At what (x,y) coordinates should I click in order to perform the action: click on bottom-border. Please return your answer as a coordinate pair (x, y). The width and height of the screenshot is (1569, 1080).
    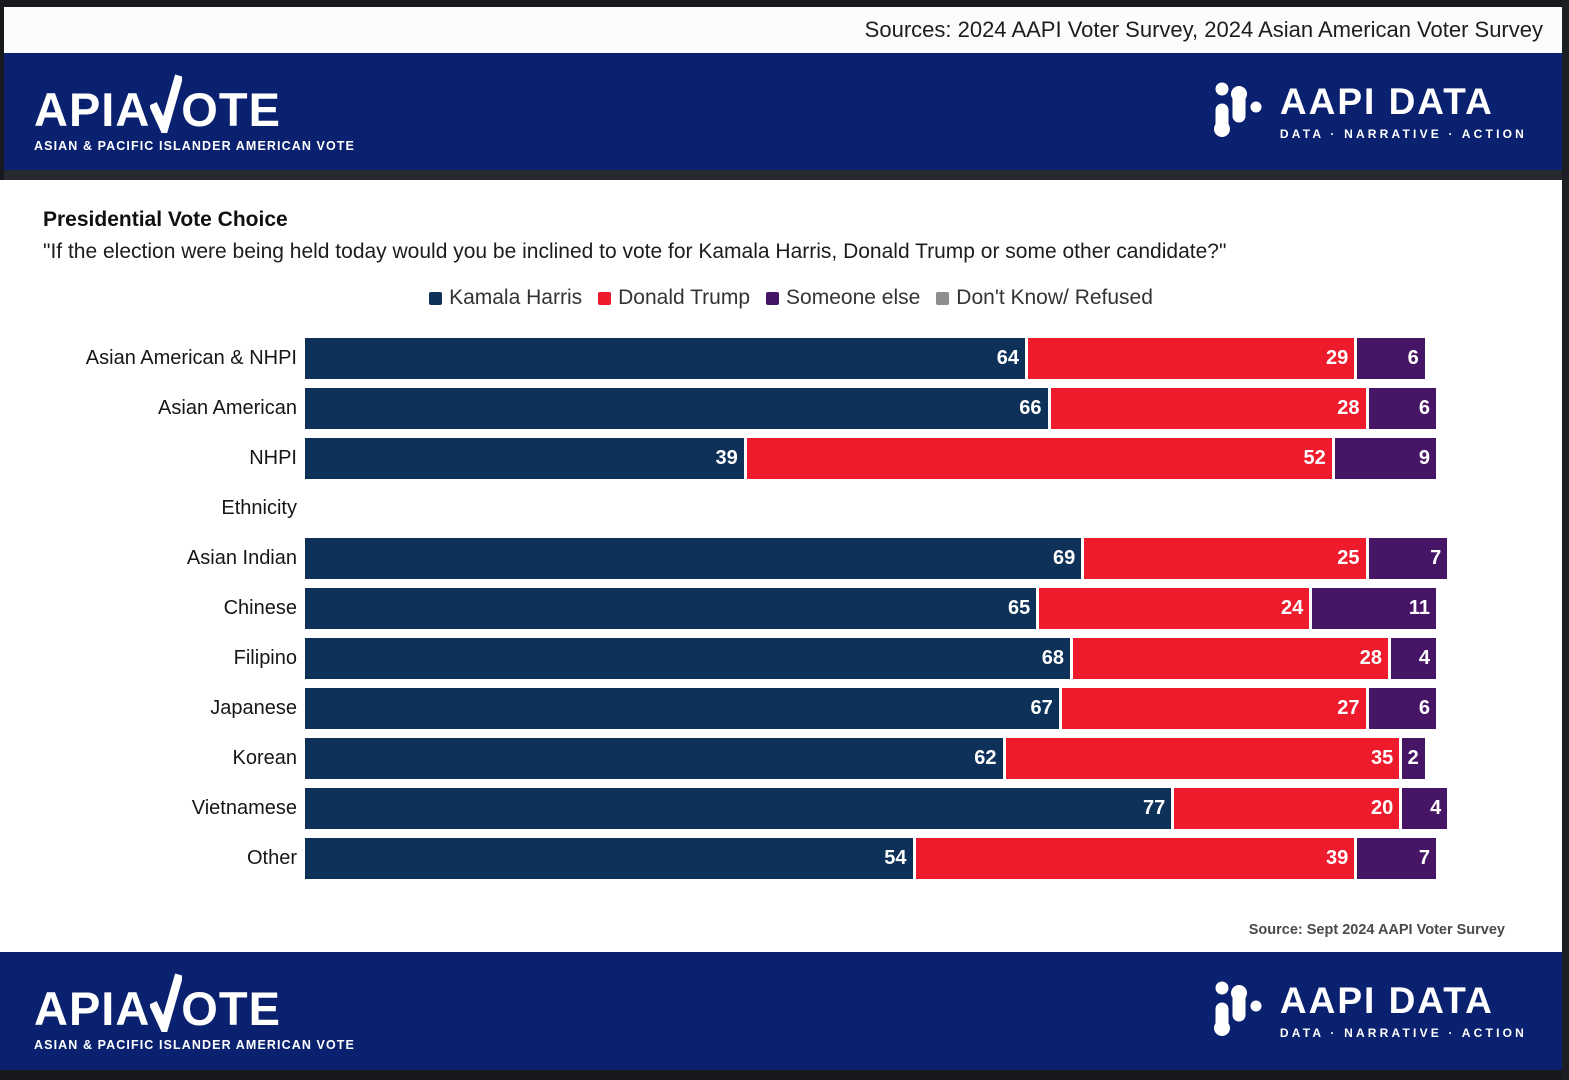
    Looking at the image, I should click on (784, 1075).